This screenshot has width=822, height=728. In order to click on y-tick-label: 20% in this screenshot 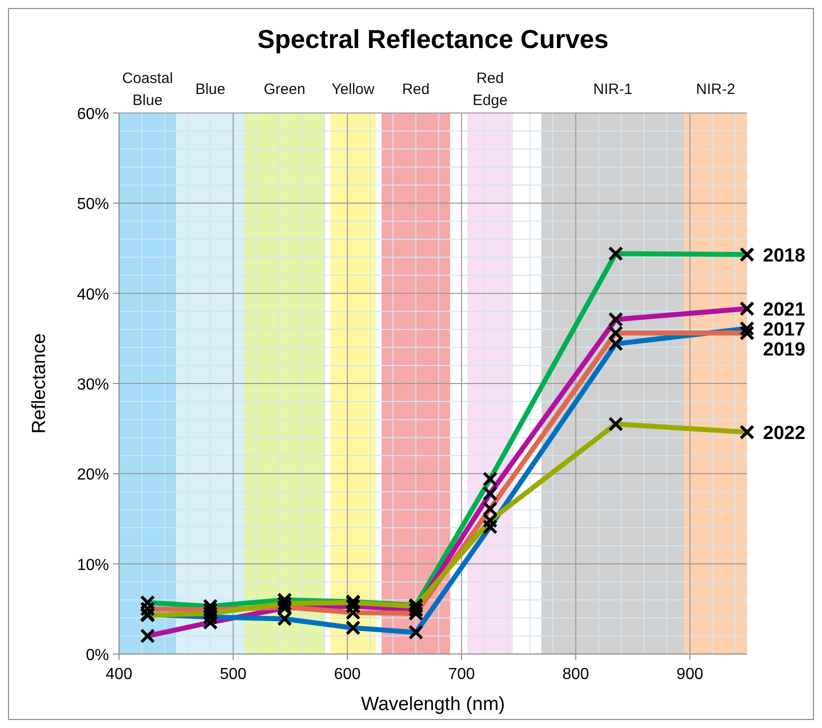, I will do `click(92, 475)`.